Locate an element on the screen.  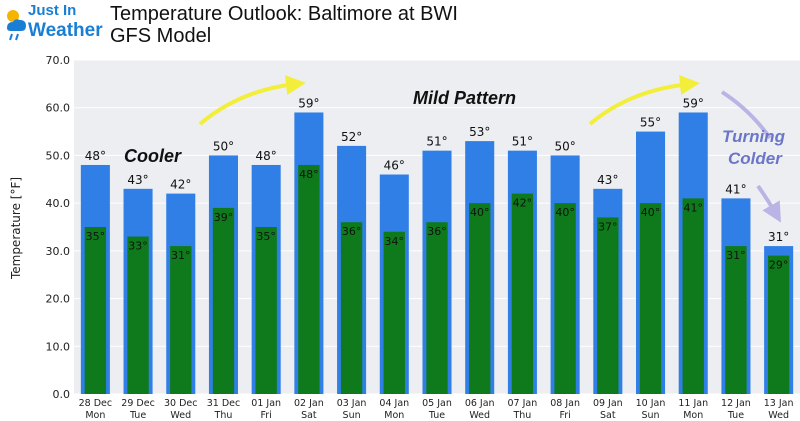
yellow-arrow-left is located at coordinates (252, 100).